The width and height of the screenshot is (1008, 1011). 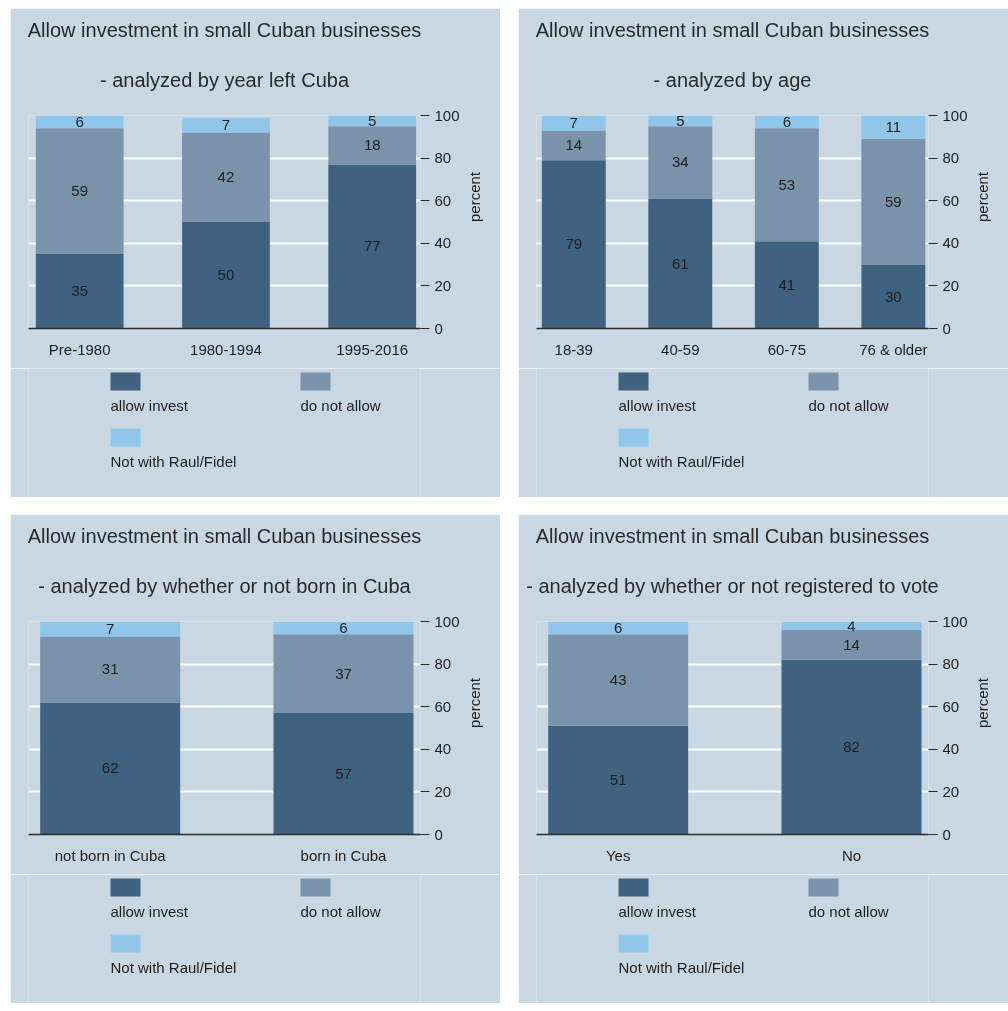 What do you see at coordinates (851, 747) in the screenshot?
I see `data-label: 82` at bounding box center [851, 747].